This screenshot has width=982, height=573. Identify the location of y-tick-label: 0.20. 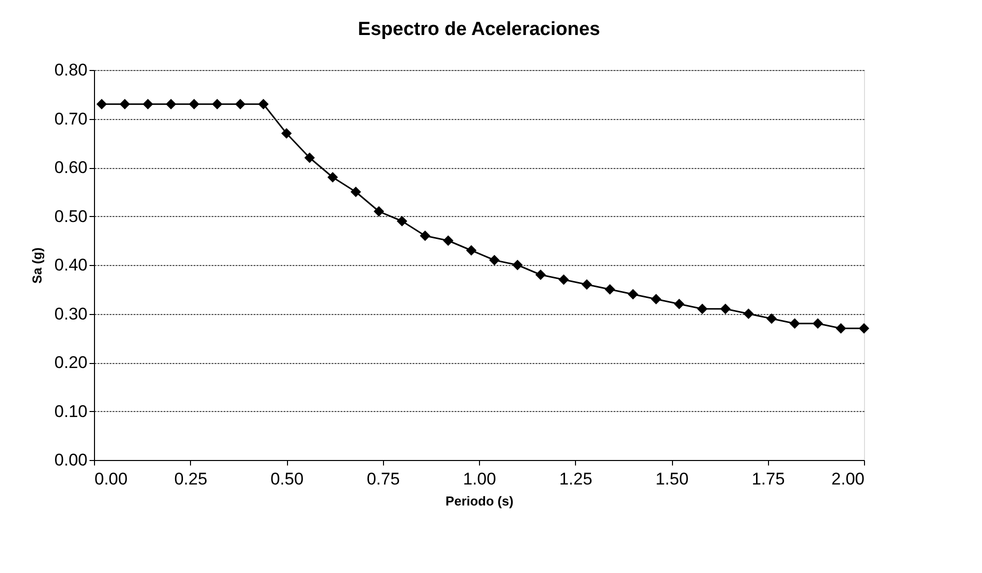
(71, 362).